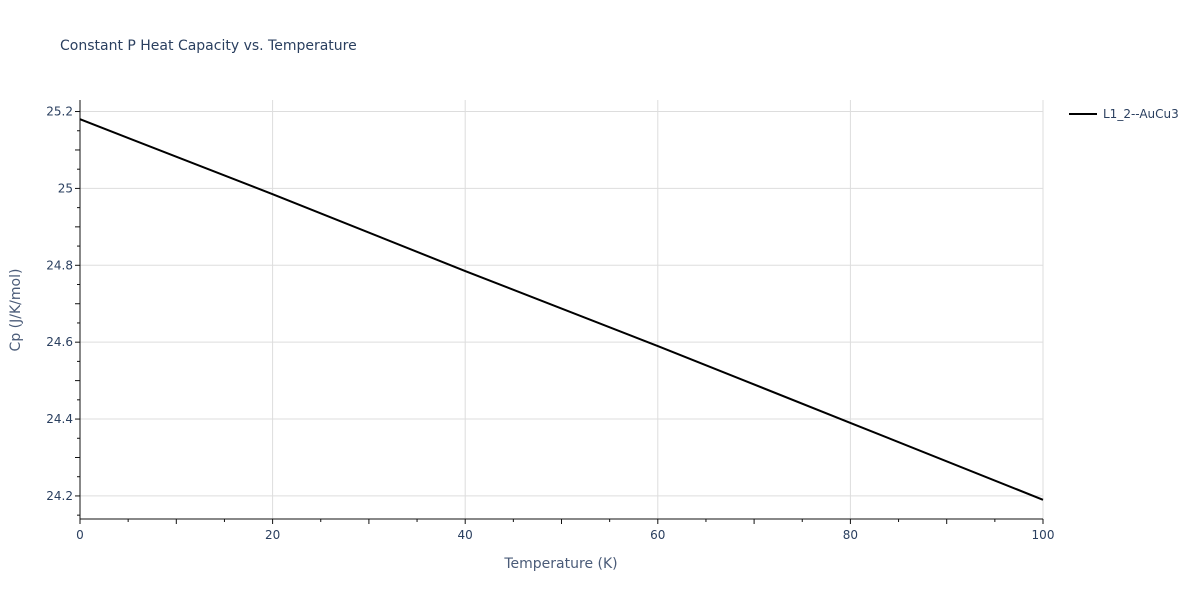  I want to click on x-tick-label-1: 20, so click(272, 535).